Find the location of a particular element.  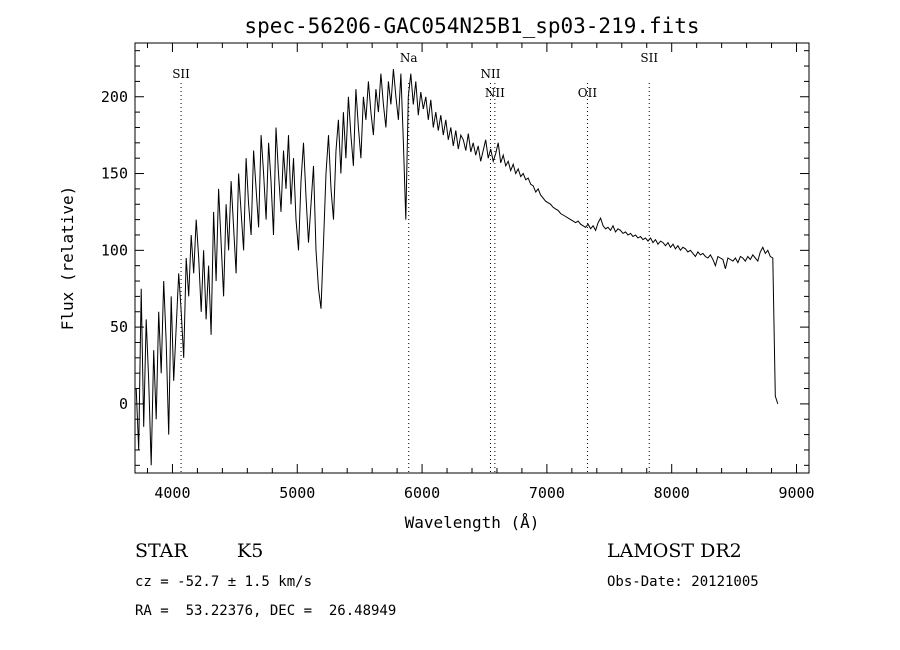

y-tick-label: 200 is located at coordinates (114, 97).